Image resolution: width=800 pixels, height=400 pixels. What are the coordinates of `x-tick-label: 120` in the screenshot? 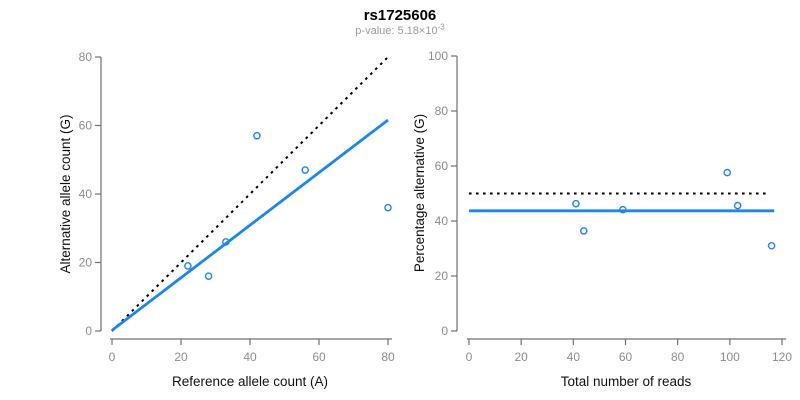 It's located at (782, 357).